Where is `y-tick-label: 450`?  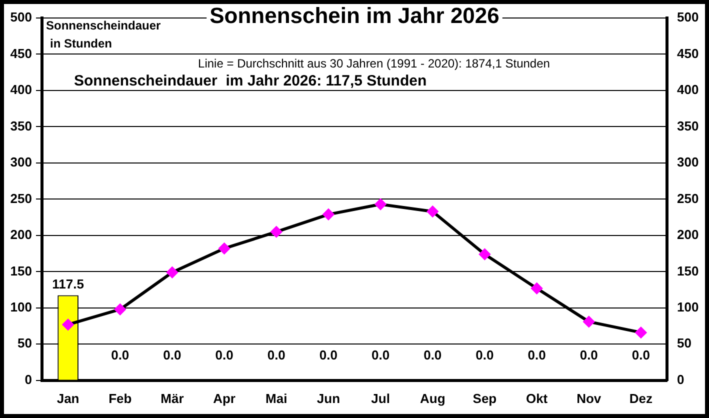
y-tick-label: 450 is located at coordinates (21, 53).